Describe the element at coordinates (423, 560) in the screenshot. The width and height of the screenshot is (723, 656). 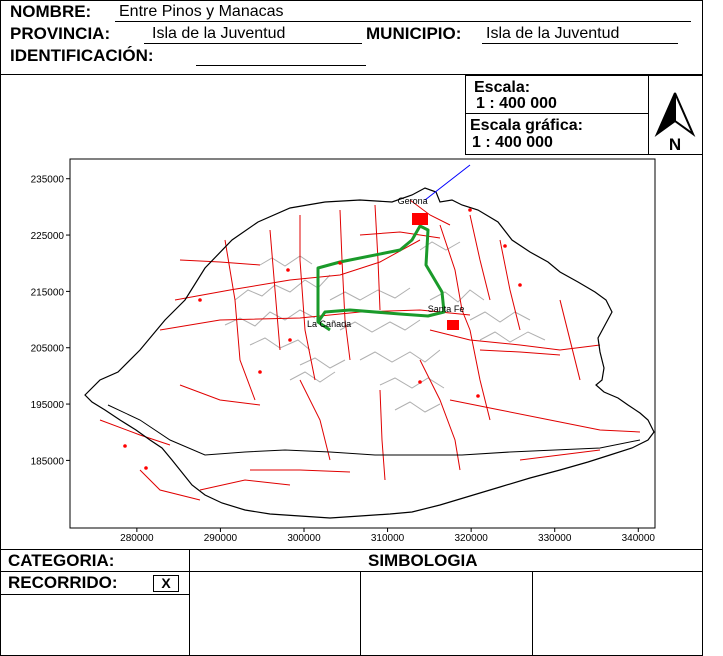
I see `simbologia-label: SIMBOLOGIA` at that location.